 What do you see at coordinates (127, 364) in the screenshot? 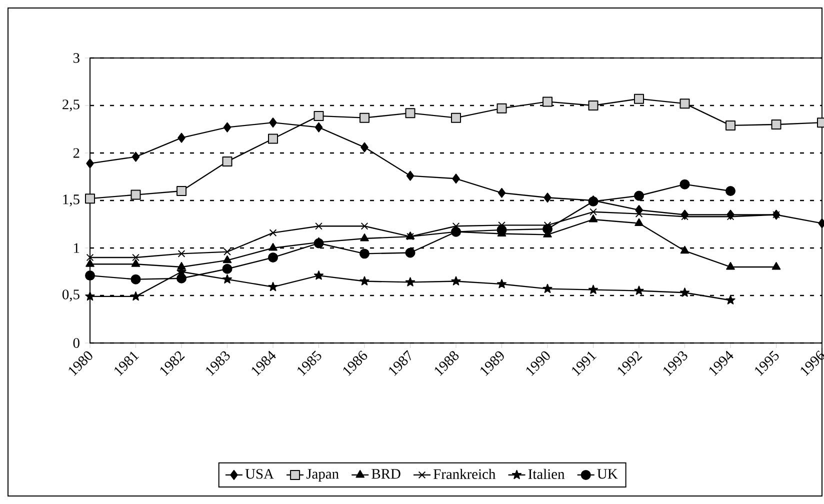
I see `x-tick-label: 1981` at bounding box center [127, 364].